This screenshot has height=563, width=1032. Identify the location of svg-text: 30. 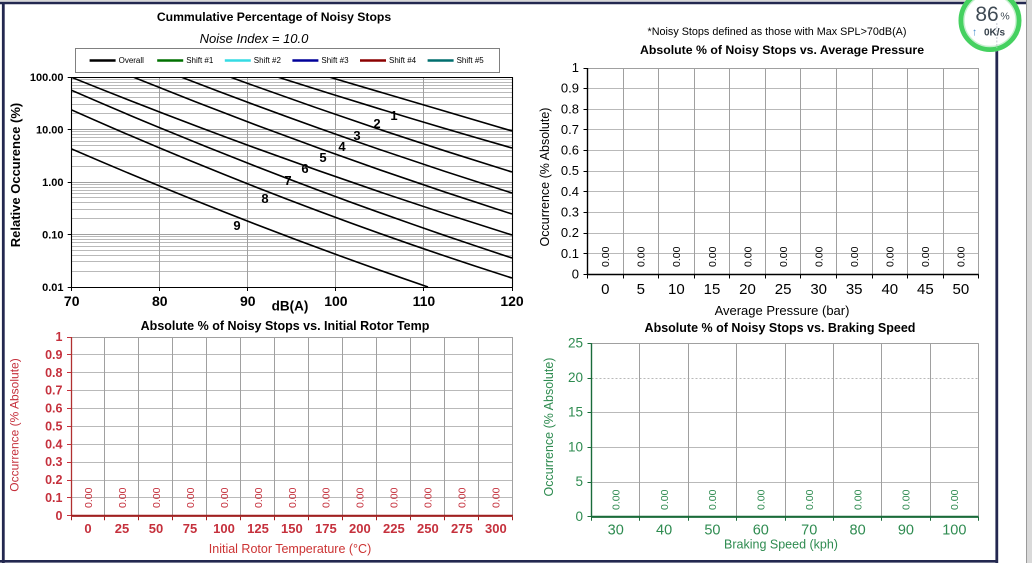
(818, 289).